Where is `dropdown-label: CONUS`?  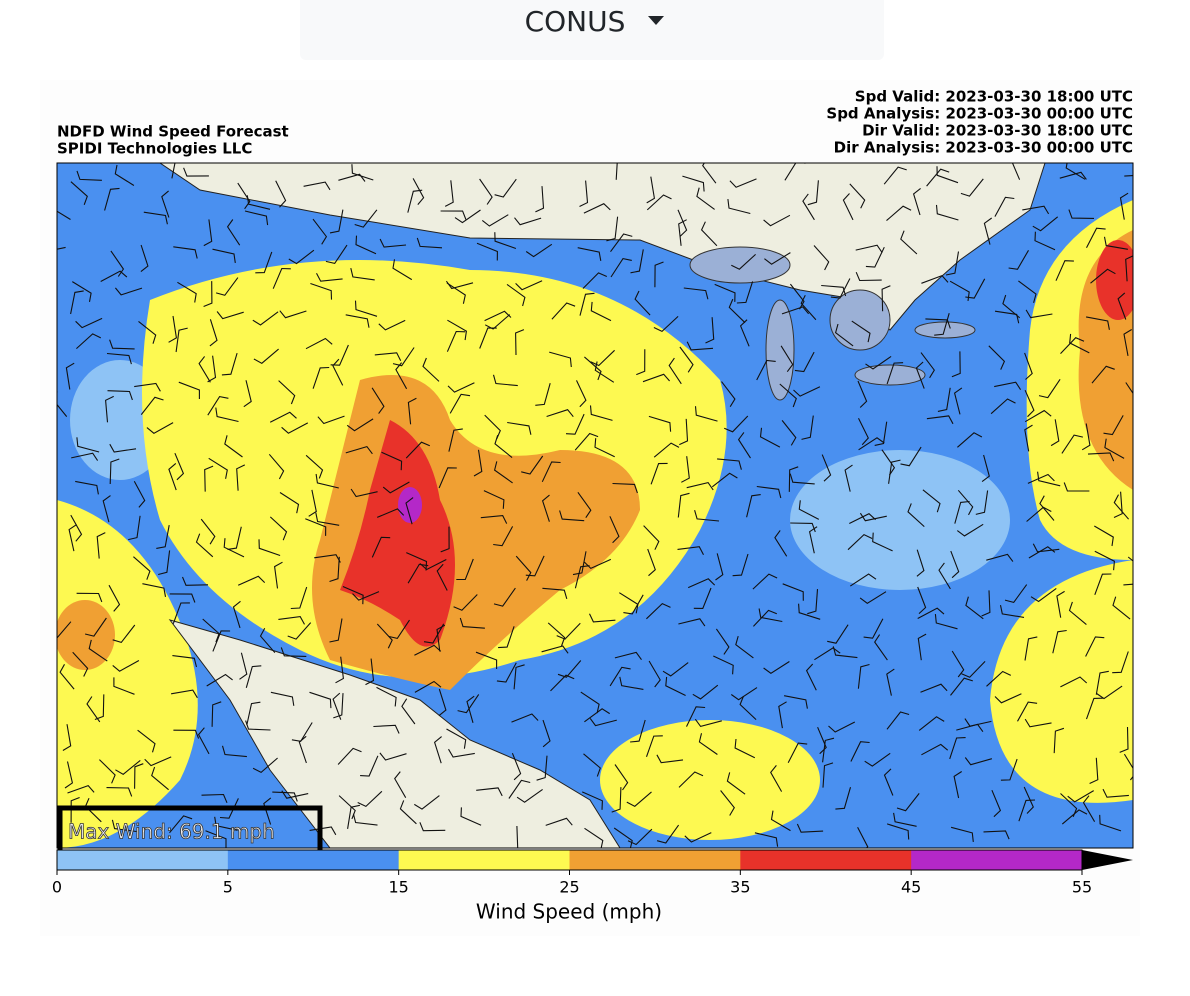
dropdown-label: CONUS is located at coordinates (575, 21).